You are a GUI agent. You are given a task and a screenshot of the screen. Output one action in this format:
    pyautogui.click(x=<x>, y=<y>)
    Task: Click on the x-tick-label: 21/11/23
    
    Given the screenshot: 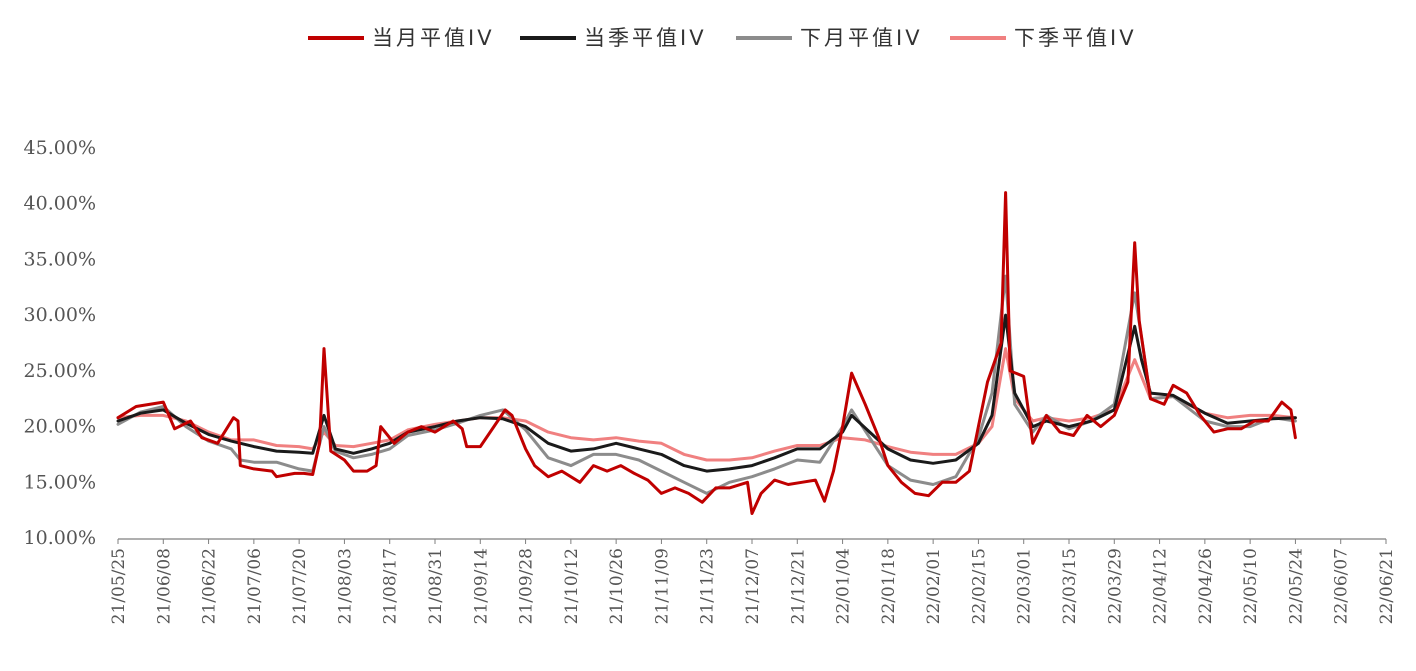 What is the action you would take?
    pyautogui.click(x=708, y=586)
    